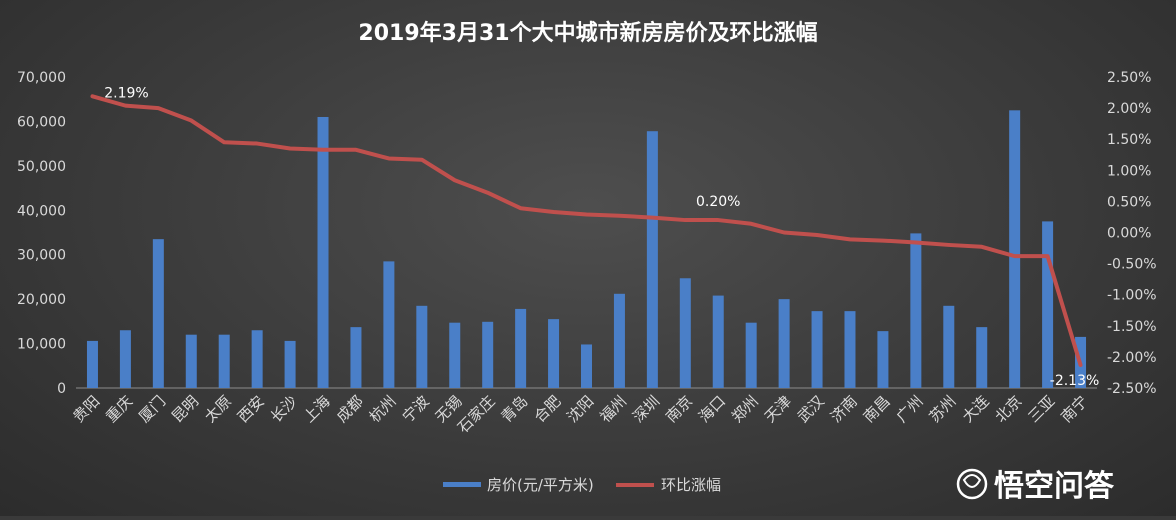  I want to click on x-tick-label: 杭州, so click(383, 409).